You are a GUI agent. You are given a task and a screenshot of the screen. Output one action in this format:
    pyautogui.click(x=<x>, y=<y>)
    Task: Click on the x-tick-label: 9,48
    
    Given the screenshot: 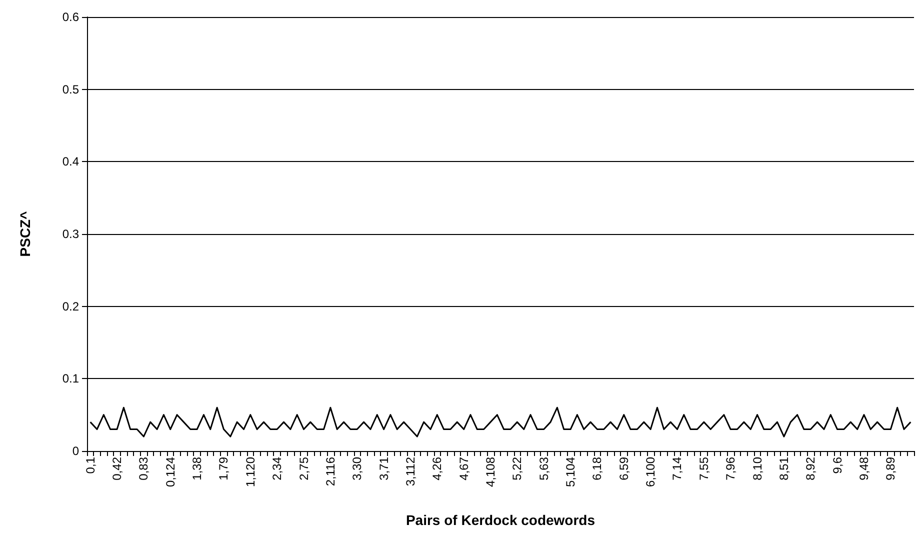 What is the action you would take?
    pyautogui.click(x=863, y=468)
    